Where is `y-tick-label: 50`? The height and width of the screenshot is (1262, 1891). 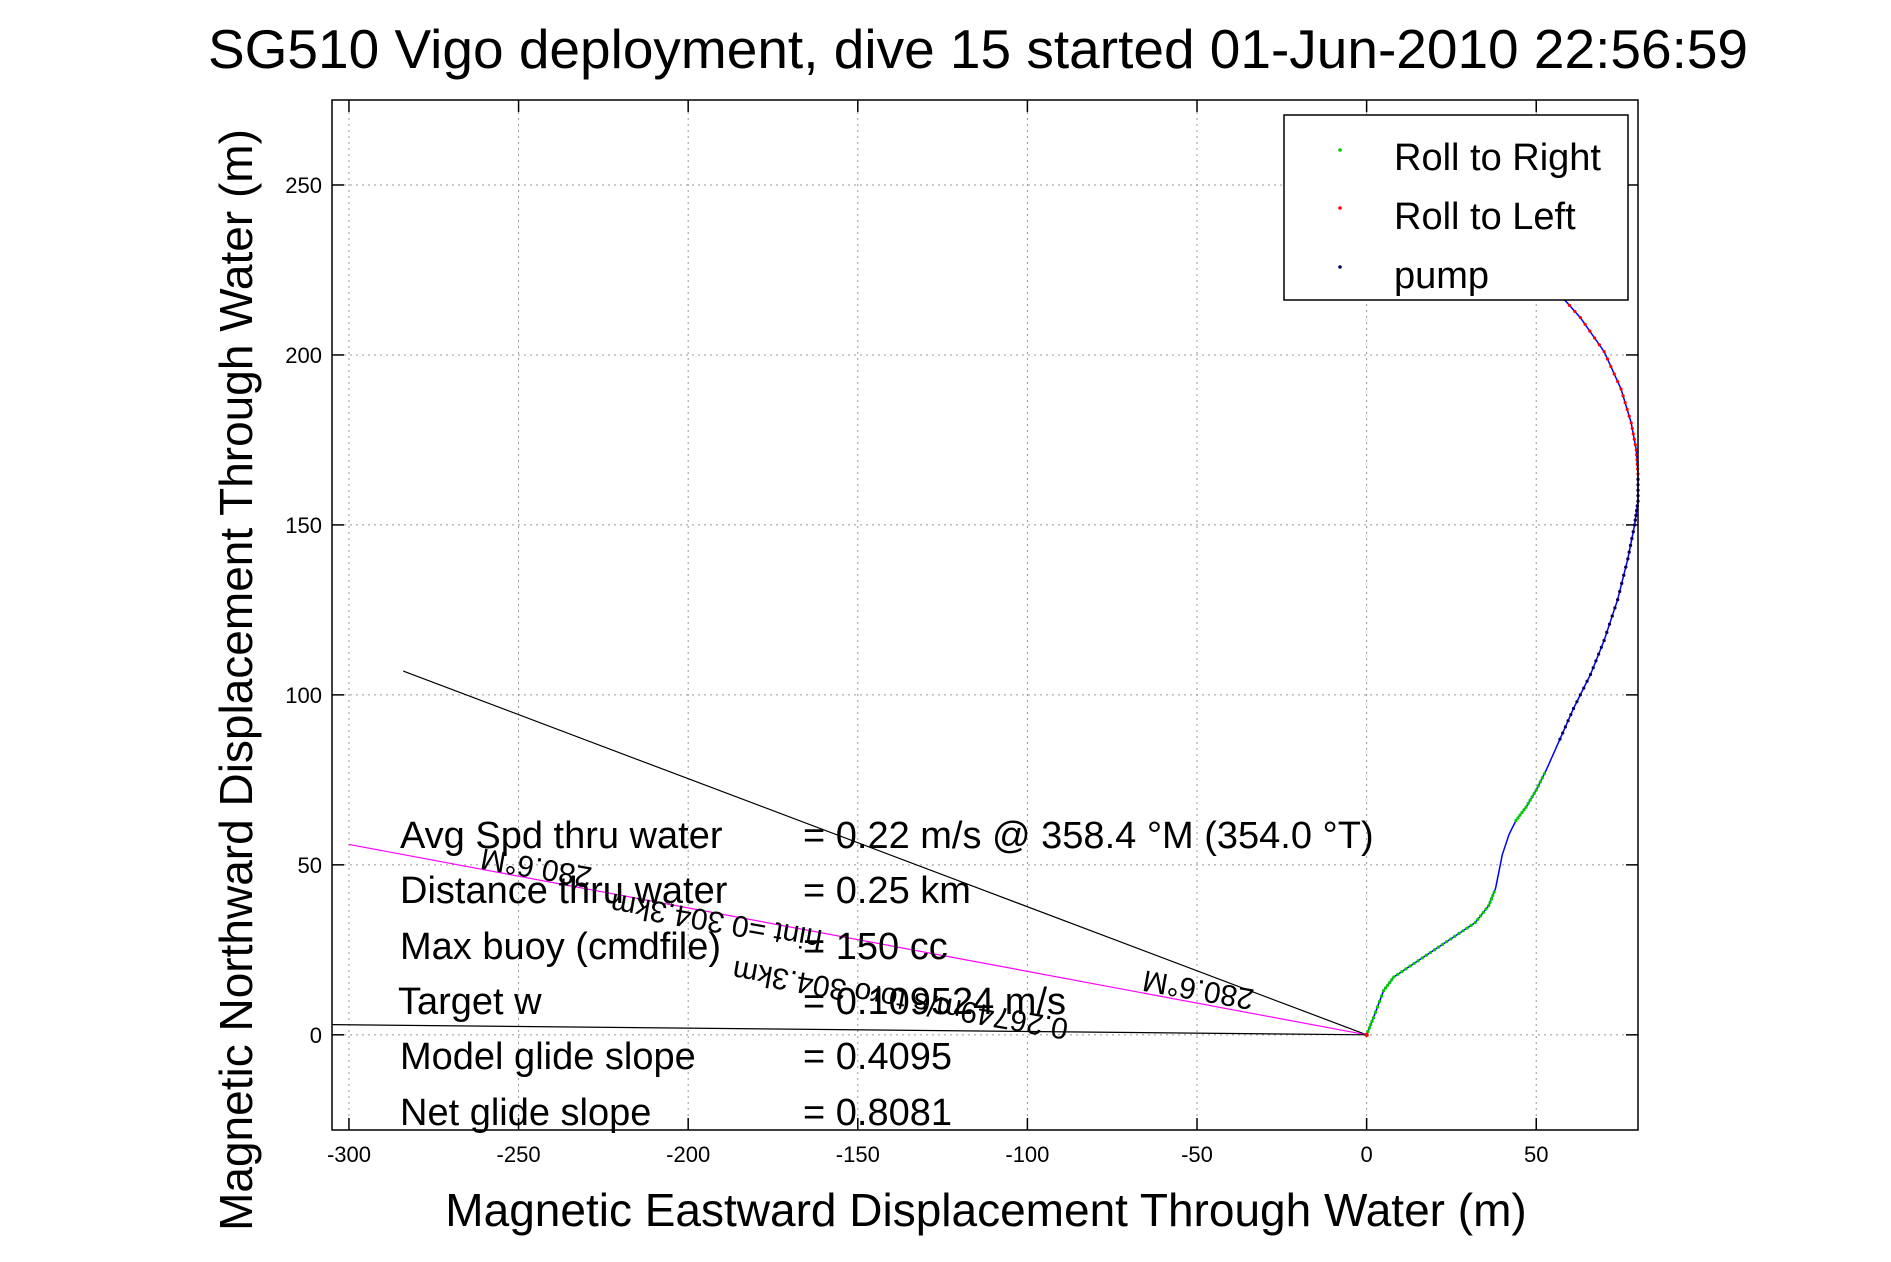
y-tick-label: 50 is located at coordinates (310, 865).